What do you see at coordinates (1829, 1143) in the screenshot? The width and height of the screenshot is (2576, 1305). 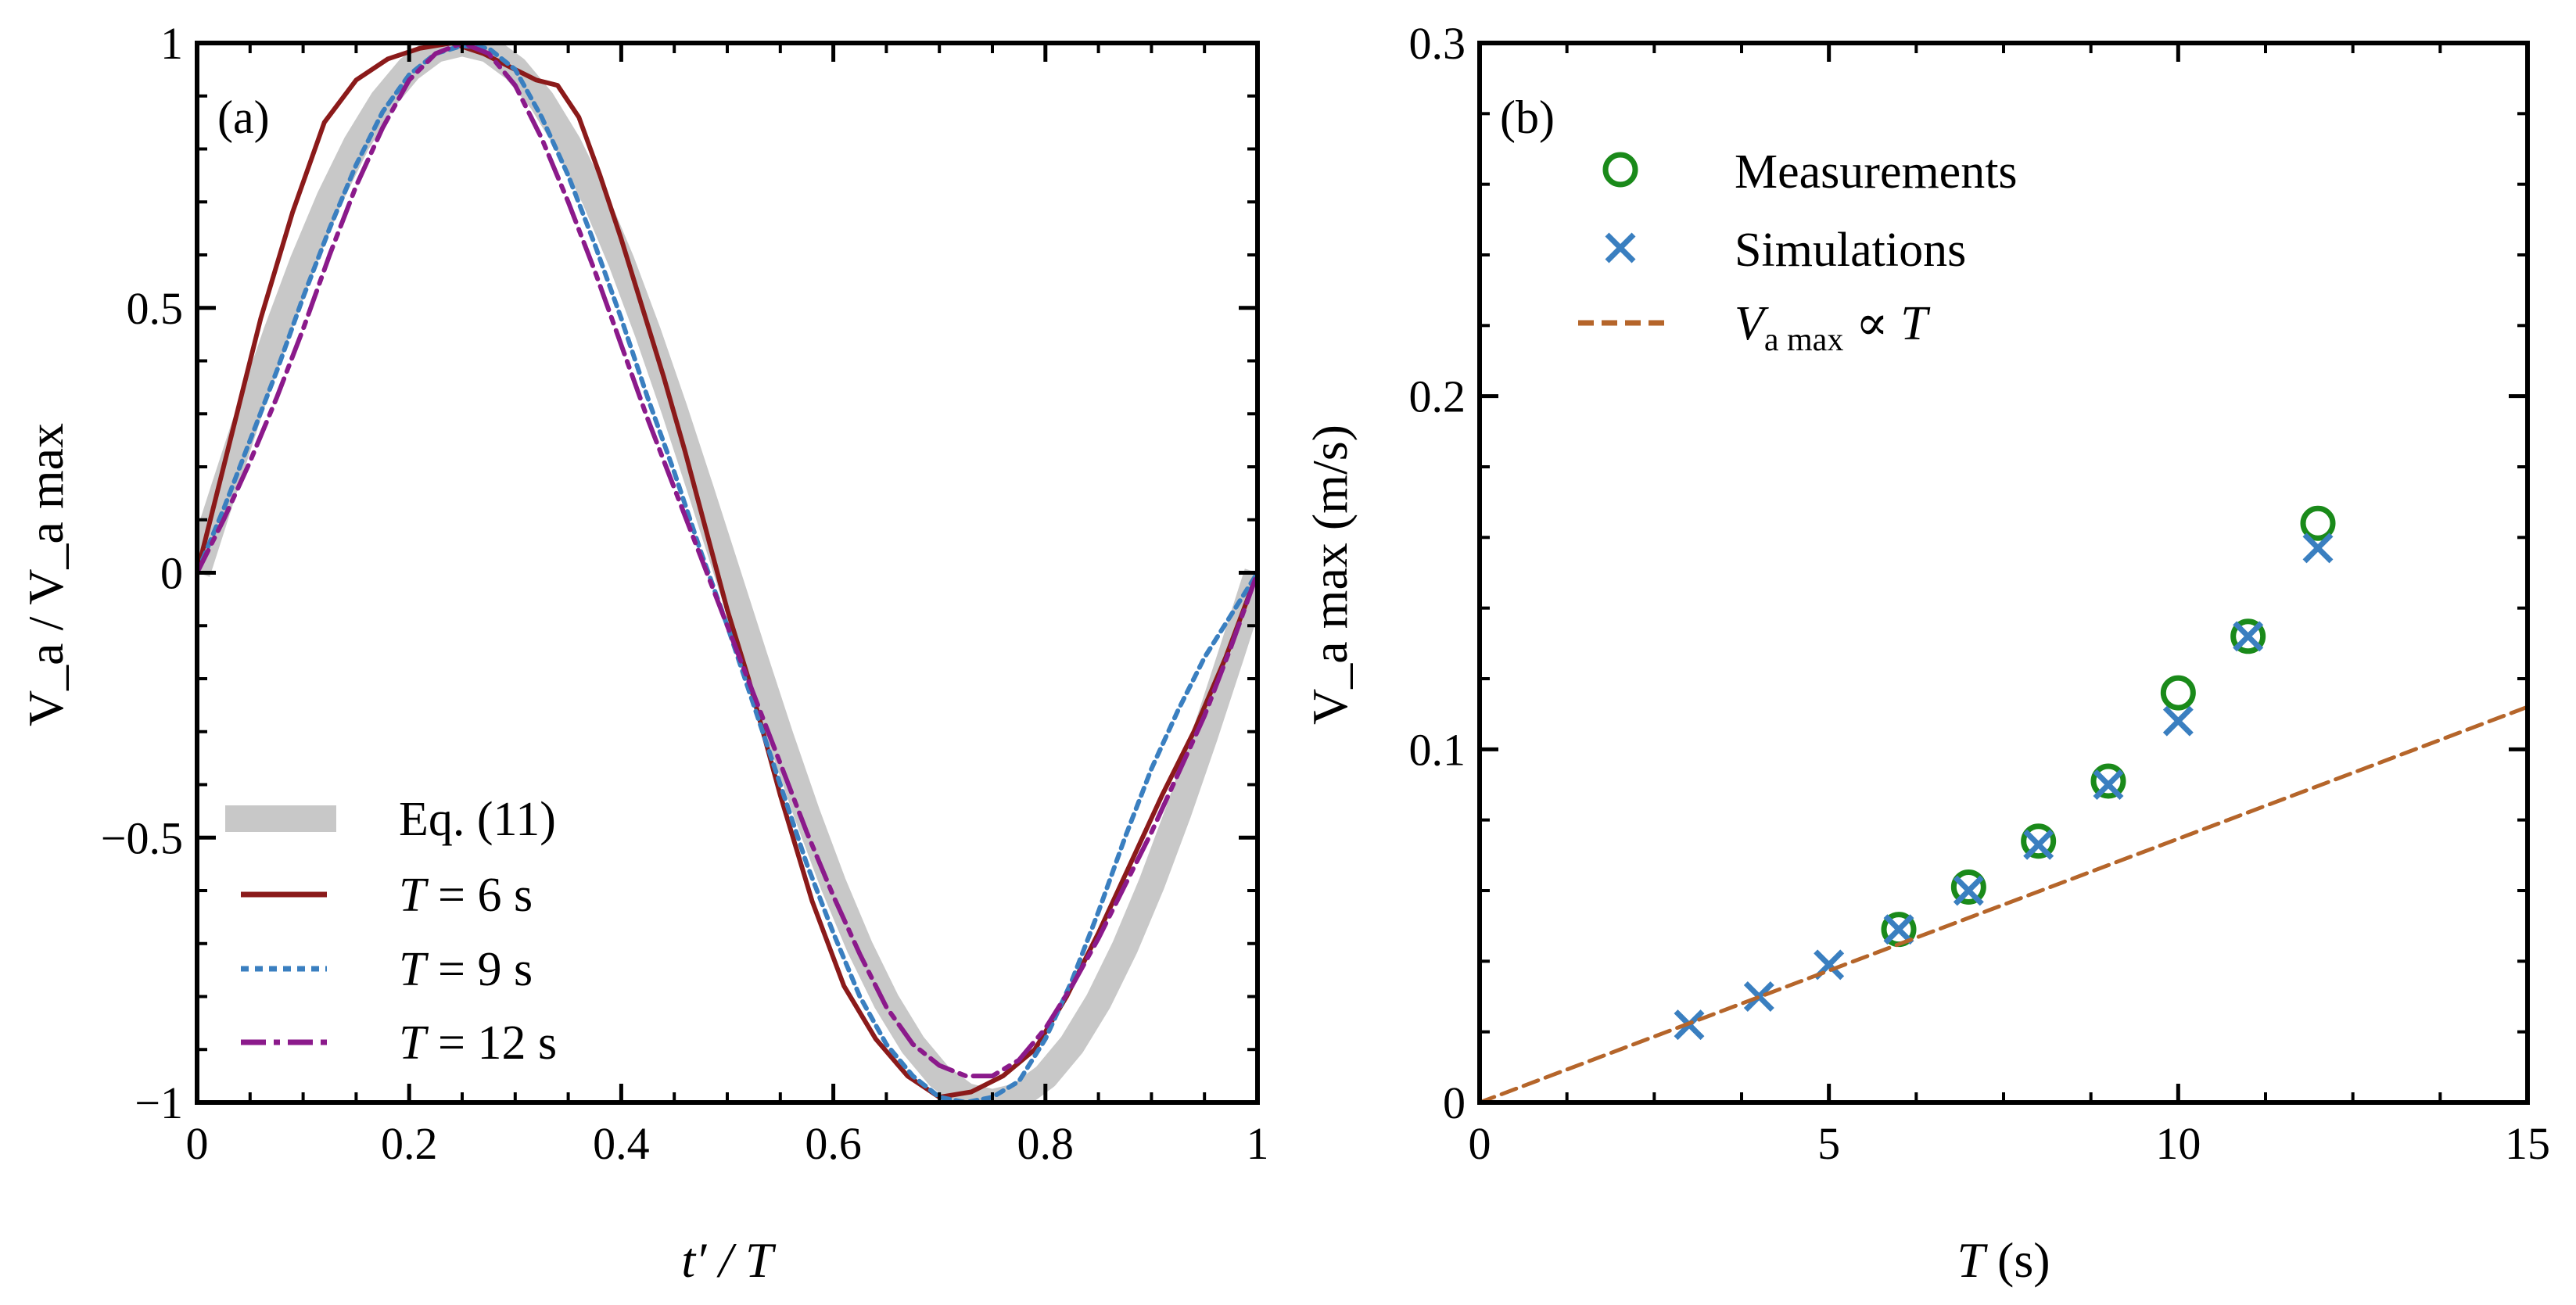 I see `panel-b-xtick-label: 5` at bounding box center [1829, 1143].